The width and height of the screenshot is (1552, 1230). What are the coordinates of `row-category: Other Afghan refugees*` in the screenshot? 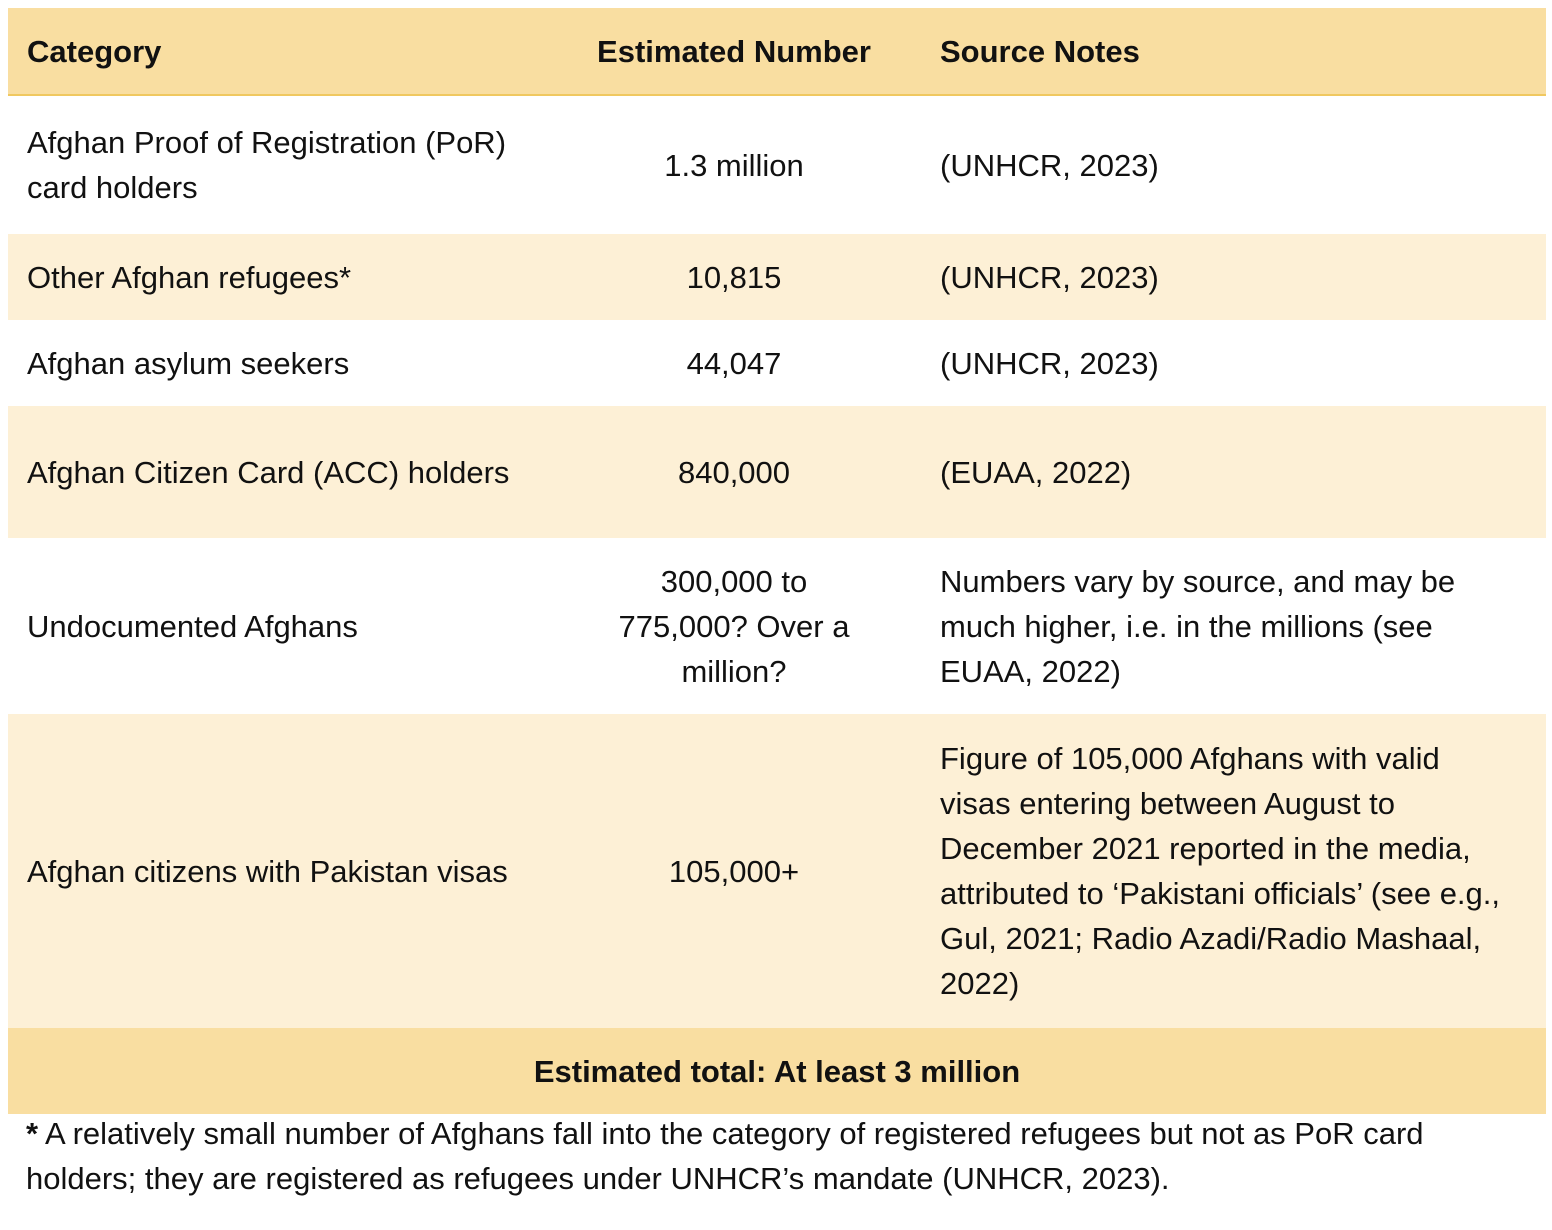 It's located at (189, 277).